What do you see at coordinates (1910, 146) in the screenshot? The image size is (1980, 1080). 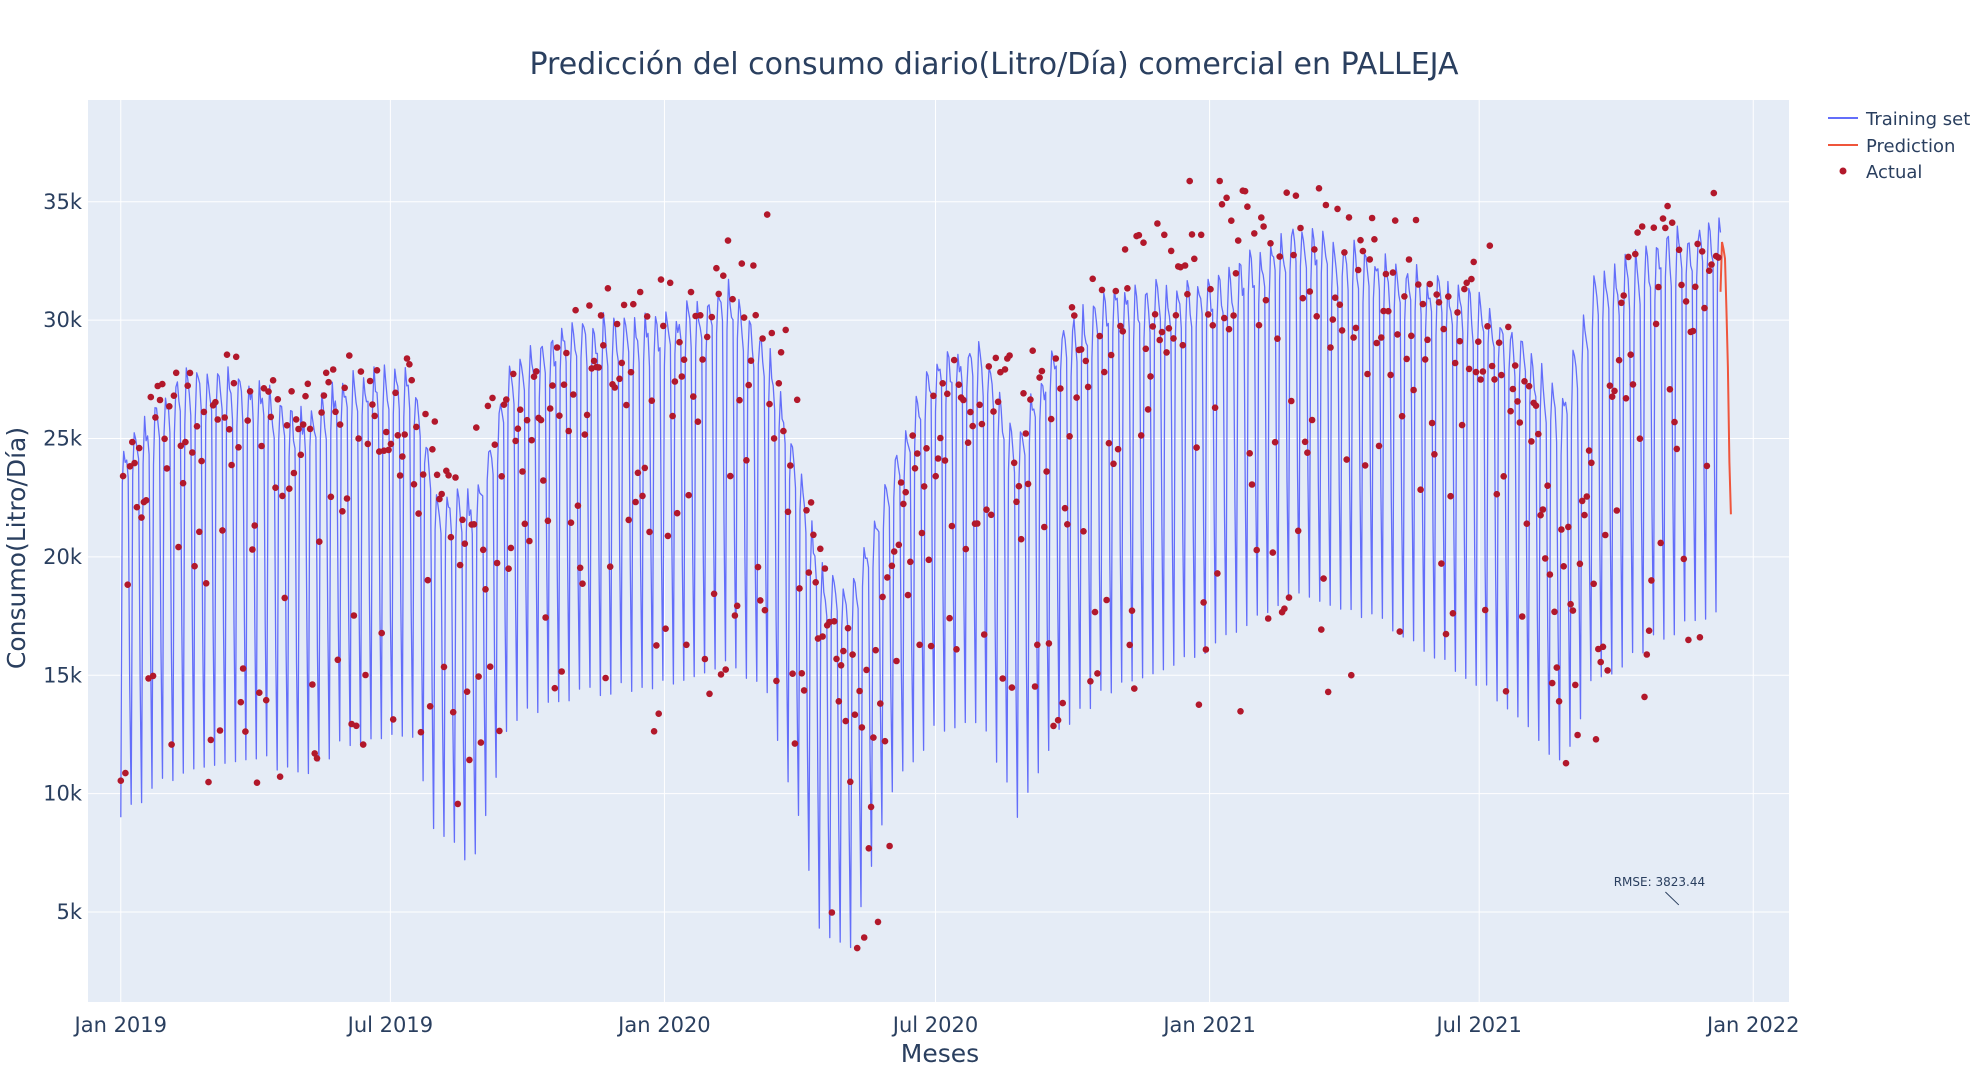 I see `legend-label-prediction: Prediction` at bounding box center [1910, 146].